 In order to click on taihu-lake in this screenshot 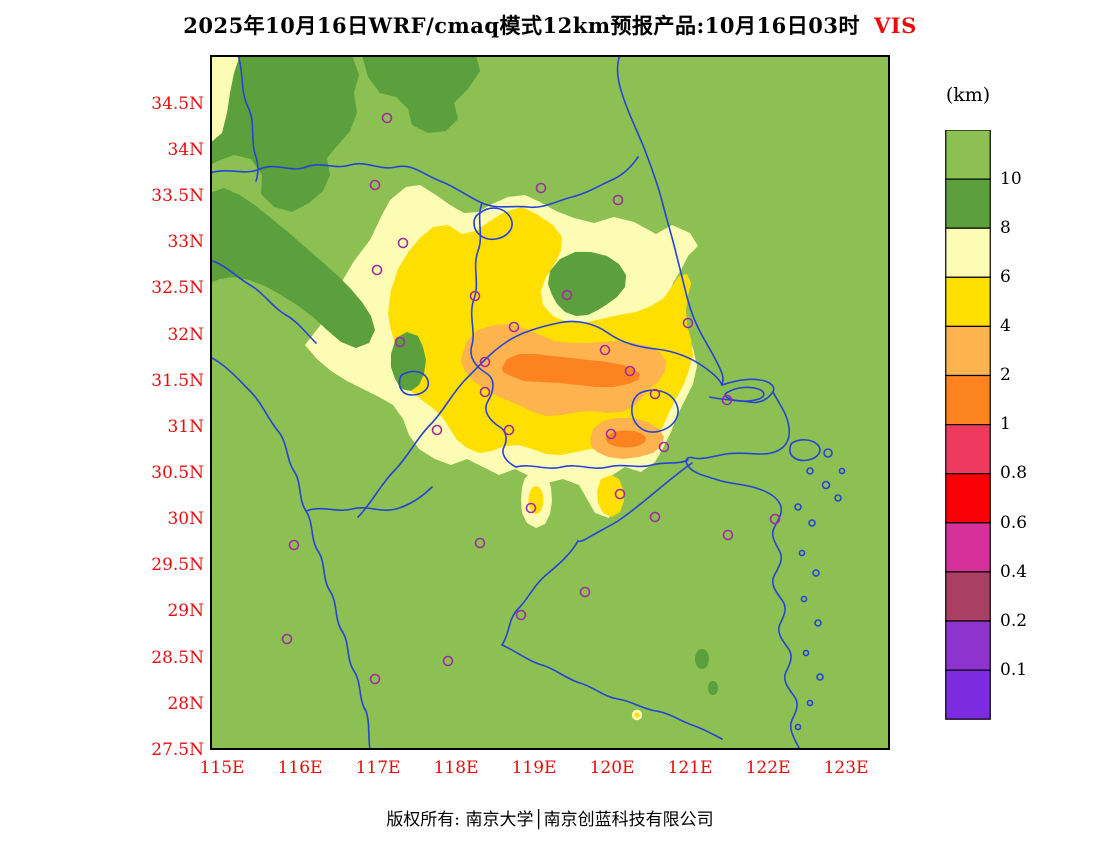, I will do `click(655, 411)`.